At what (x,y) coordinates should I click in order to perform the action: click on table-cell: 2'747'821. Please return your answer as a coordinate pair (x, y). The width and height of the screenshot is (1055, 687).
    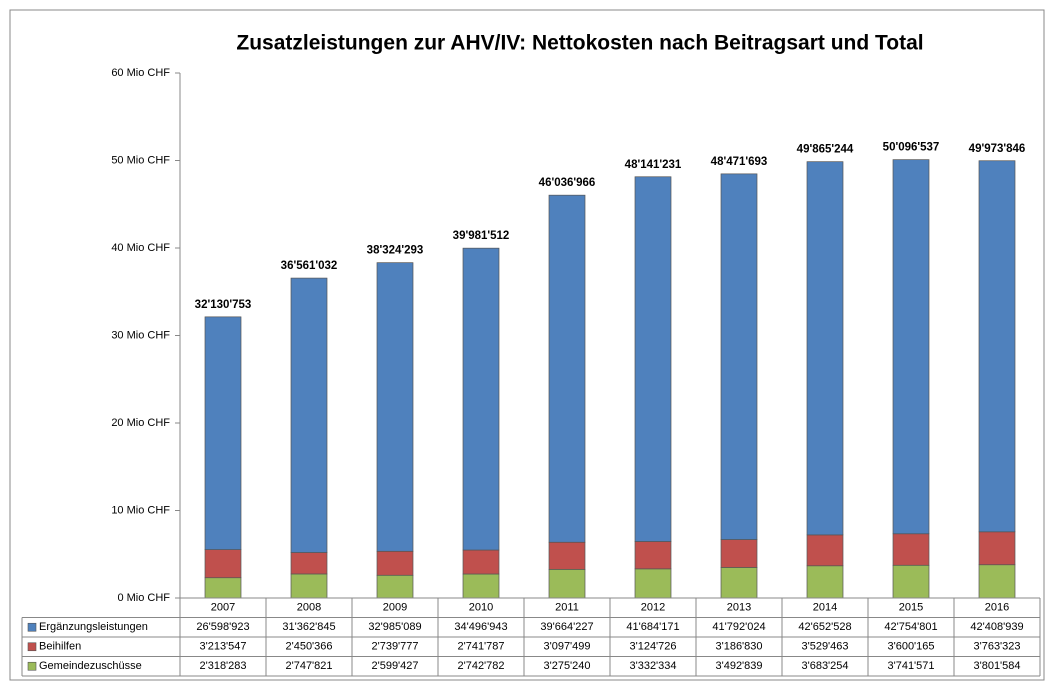
    Looking at the image, I should click on (308, 666).